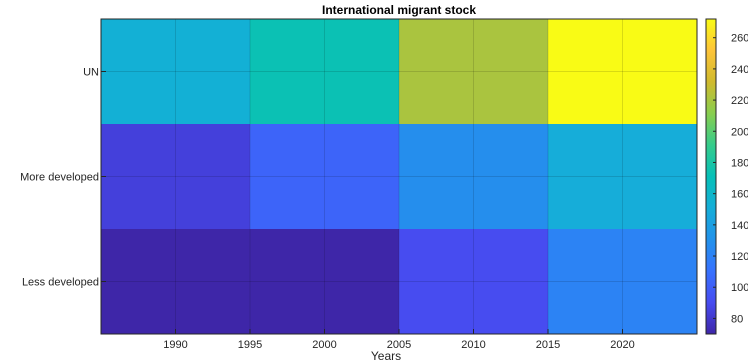 Image resolution: width=748 pixels, height=362 pixels. What do you see at coordinates (739, 39) in the screenshot?
I see `colorbar-tick-label: 260` at bounding box center [739, 39].